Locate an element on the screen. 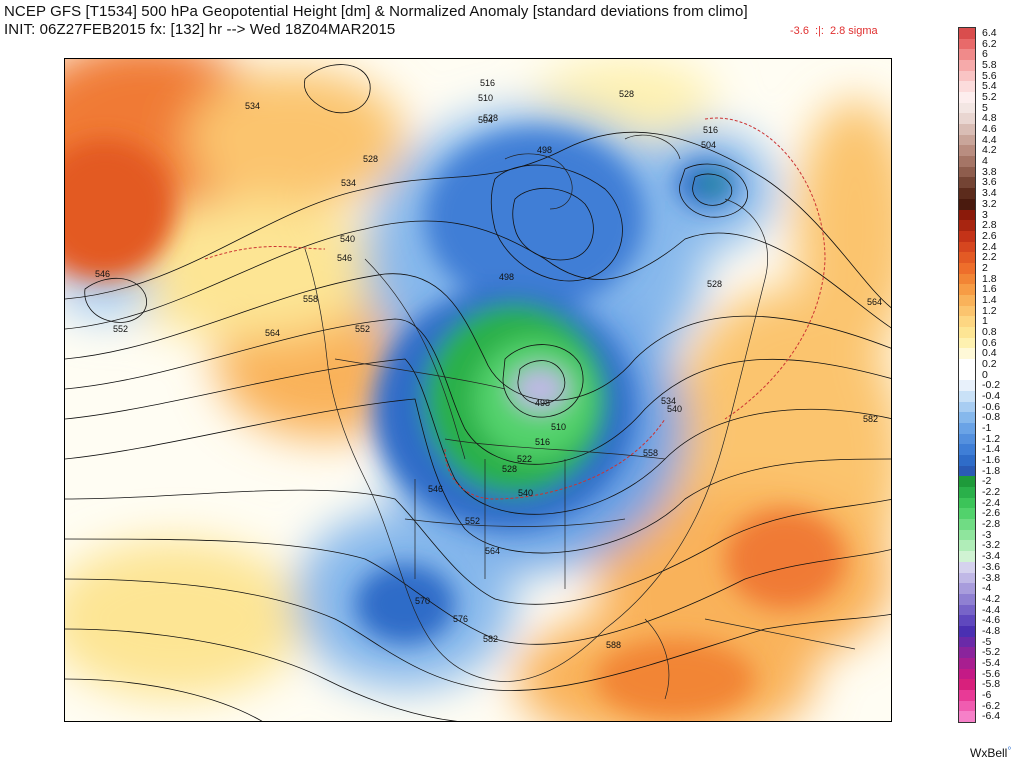 The height and width of the screenshot is (768, 1024). colorbar-tick-label: -5.8 is located at coordinates (991, 684).